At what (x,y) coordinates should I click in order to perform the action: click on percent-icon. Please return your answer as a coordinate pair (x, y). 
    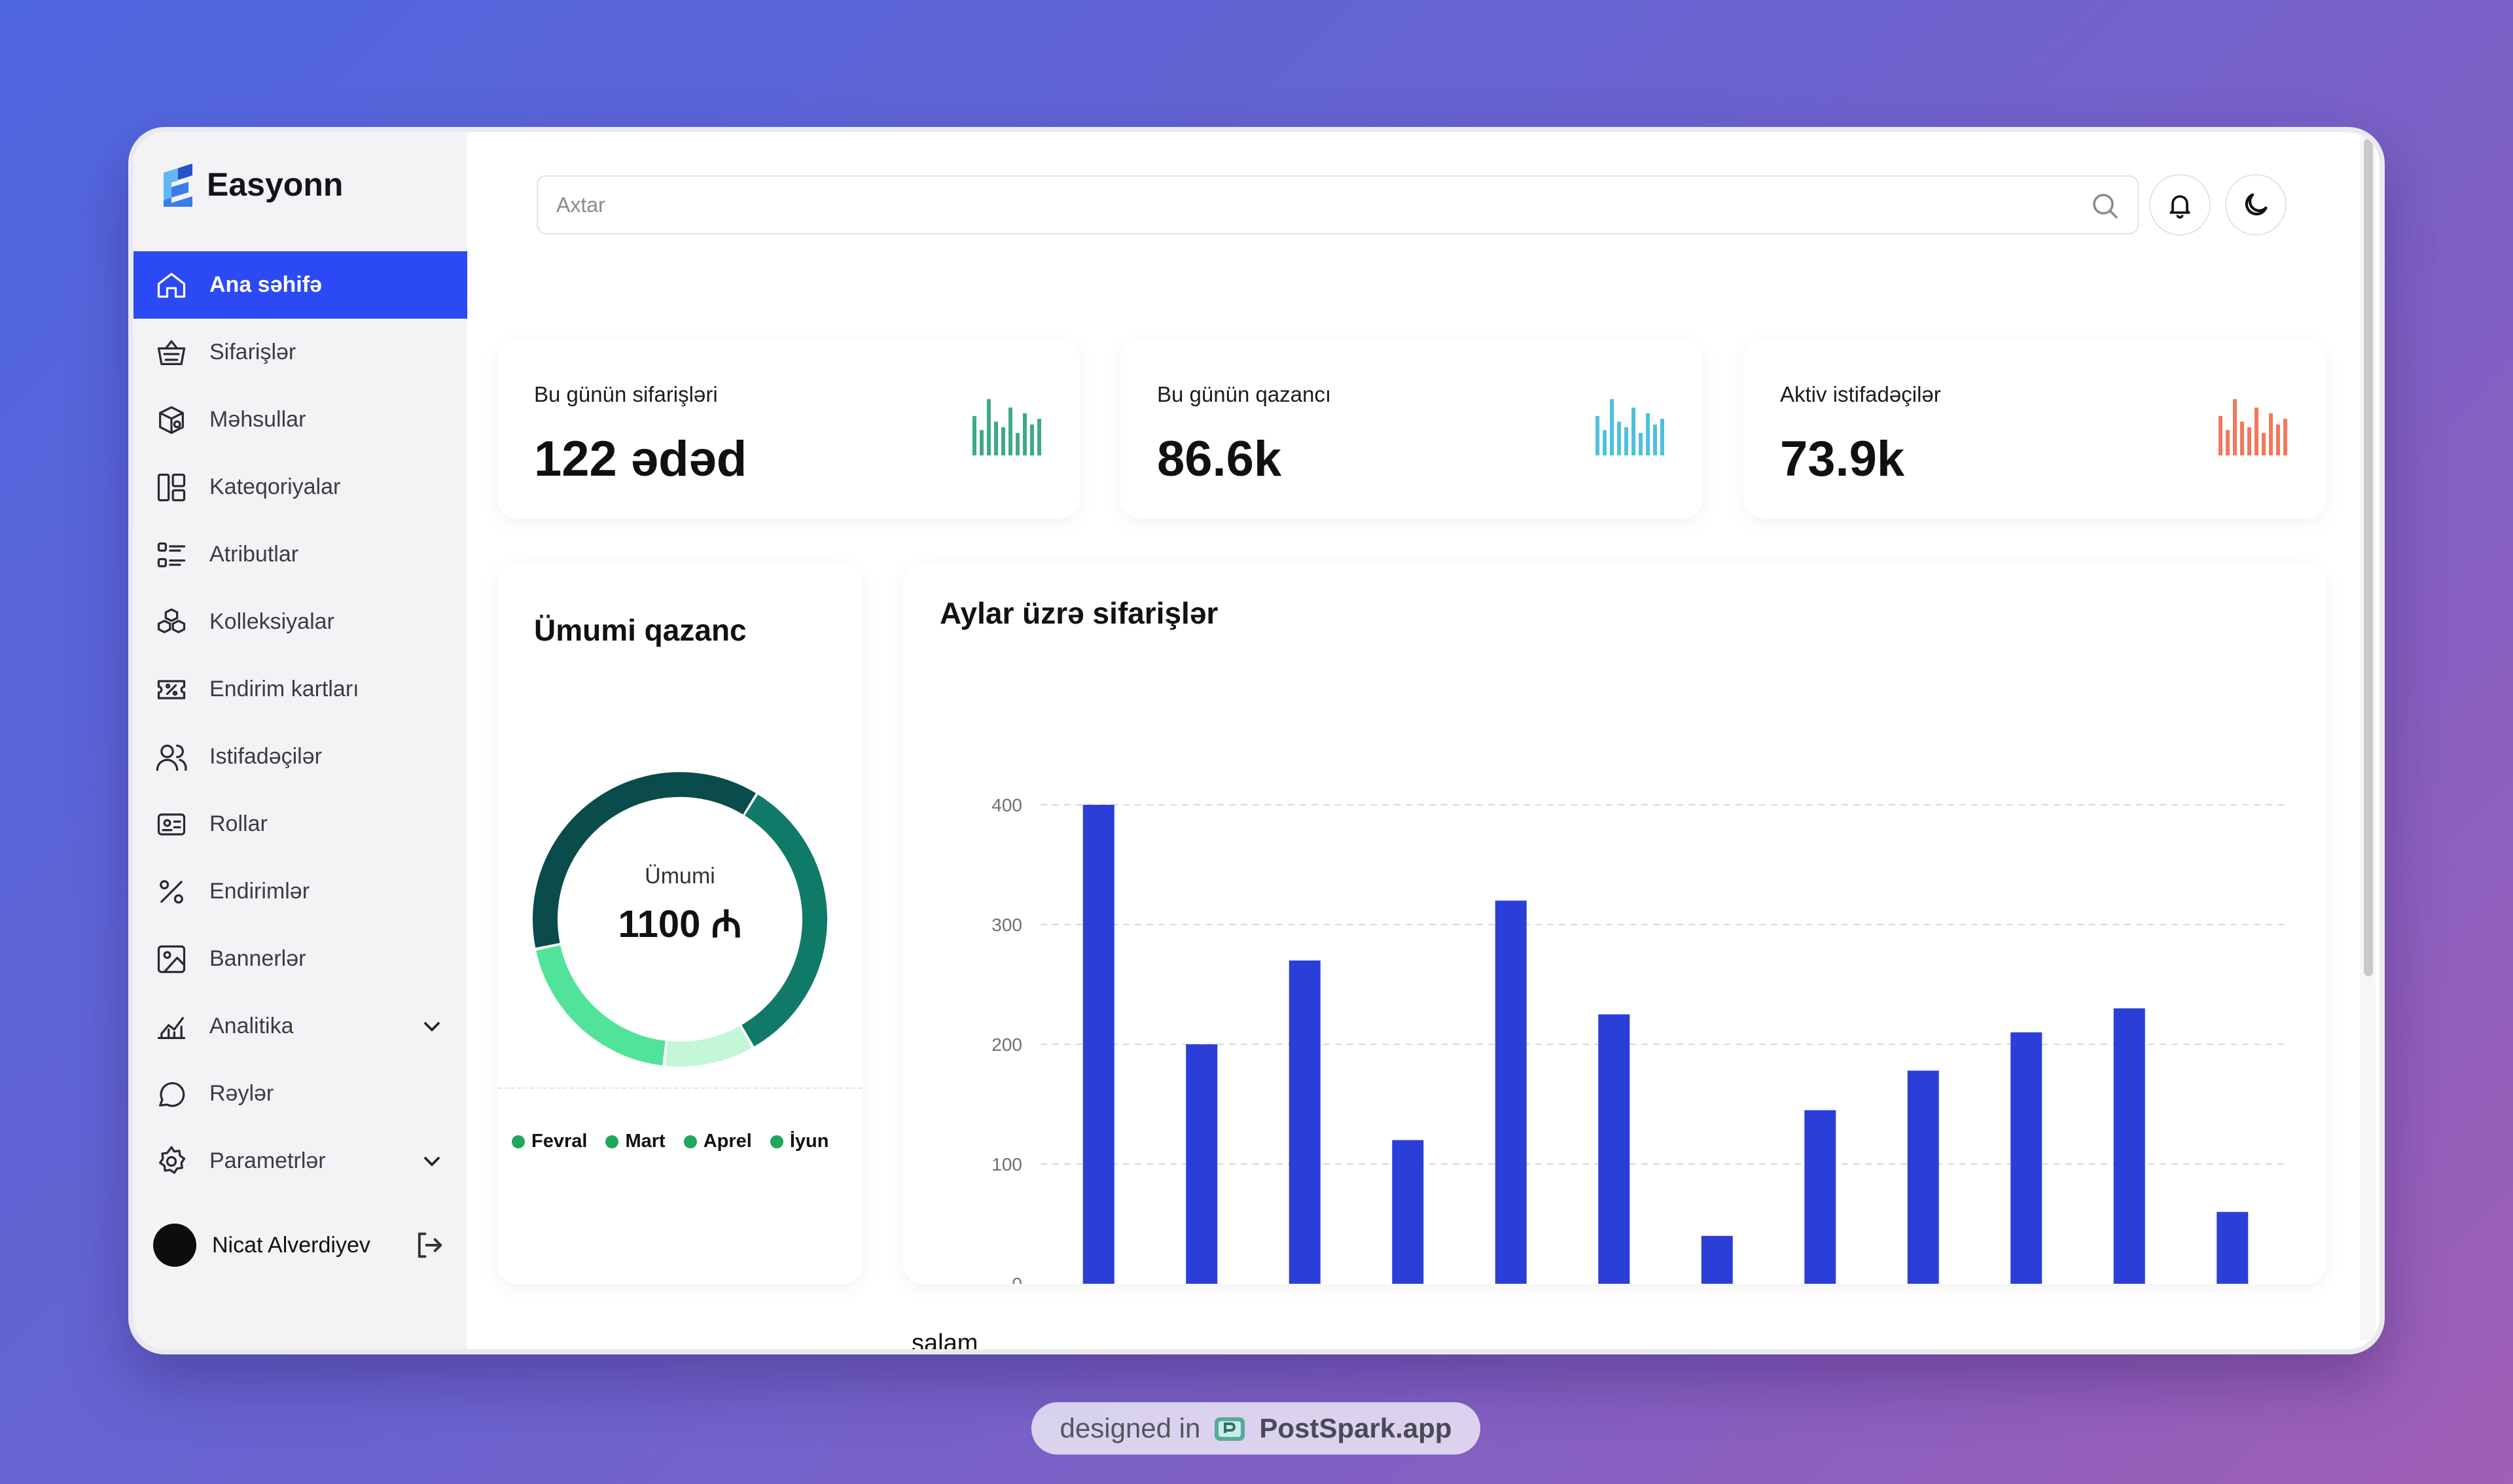
    Looking at the image, I should click on (171, 892).